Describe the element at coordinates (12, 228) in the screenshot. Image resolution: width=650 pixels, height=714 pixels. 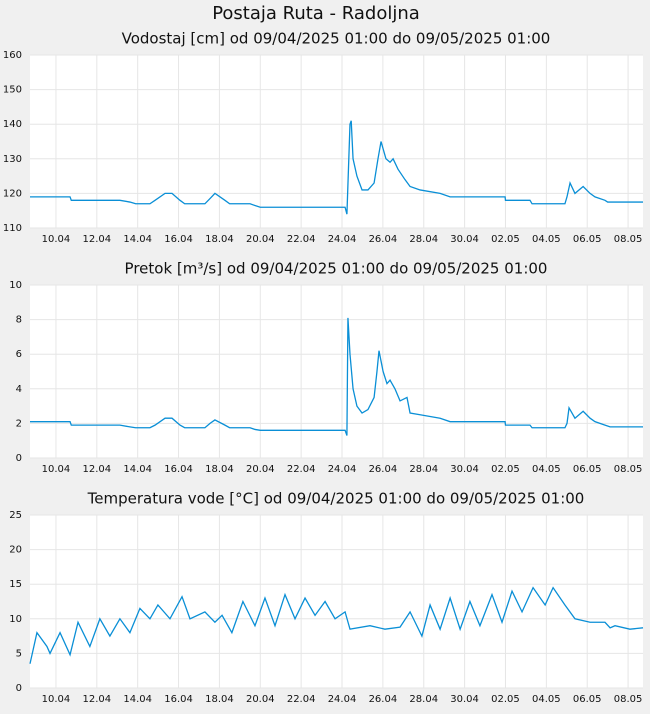
I see `y-tick-label: 110` at that location.